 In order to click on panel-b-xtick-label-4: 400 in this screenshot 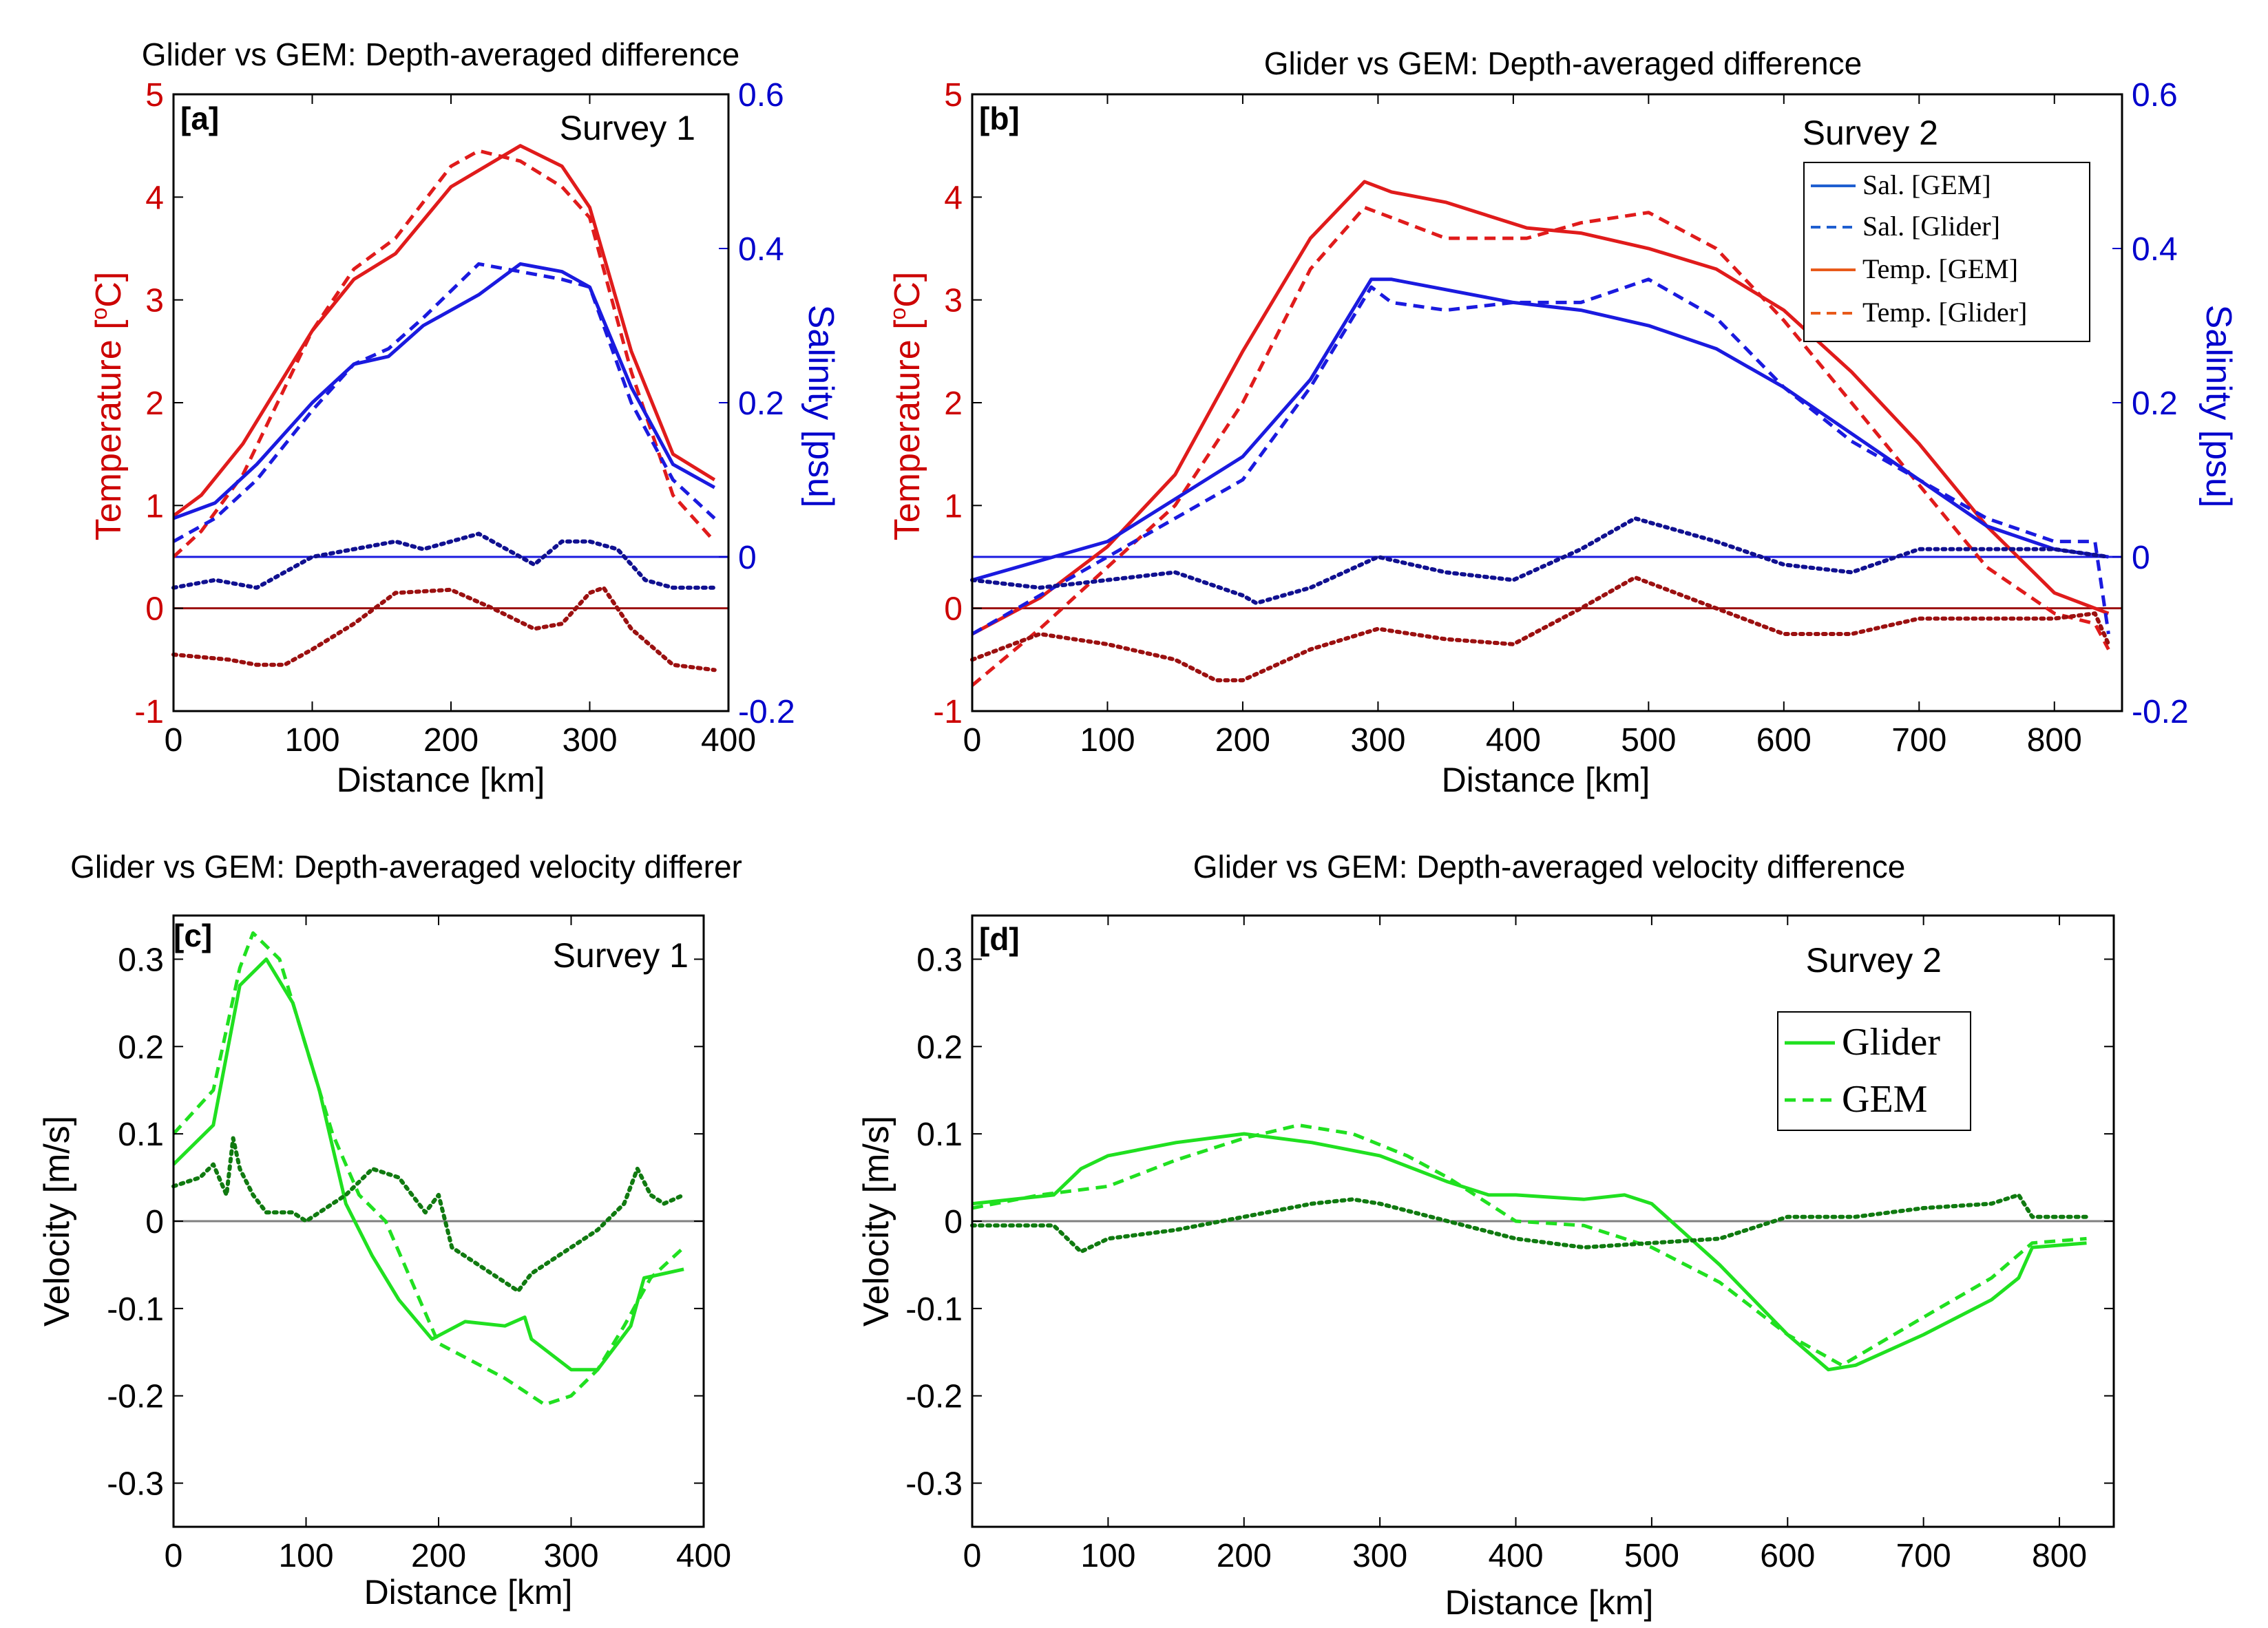, I will do `click(1513, 740)`.